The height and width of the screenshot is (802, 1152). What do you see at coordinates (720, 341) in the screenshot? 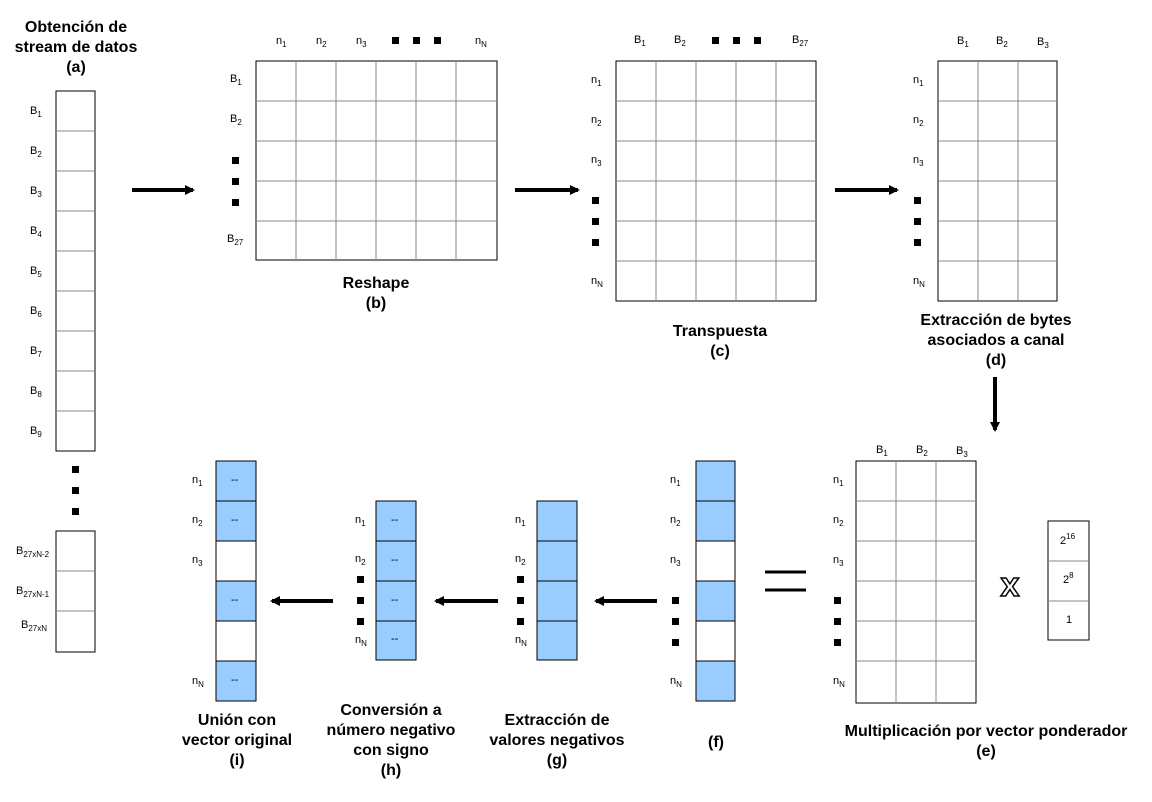
I see `caption-c: Transpuesta (c)` at bounding box center [720, 341].